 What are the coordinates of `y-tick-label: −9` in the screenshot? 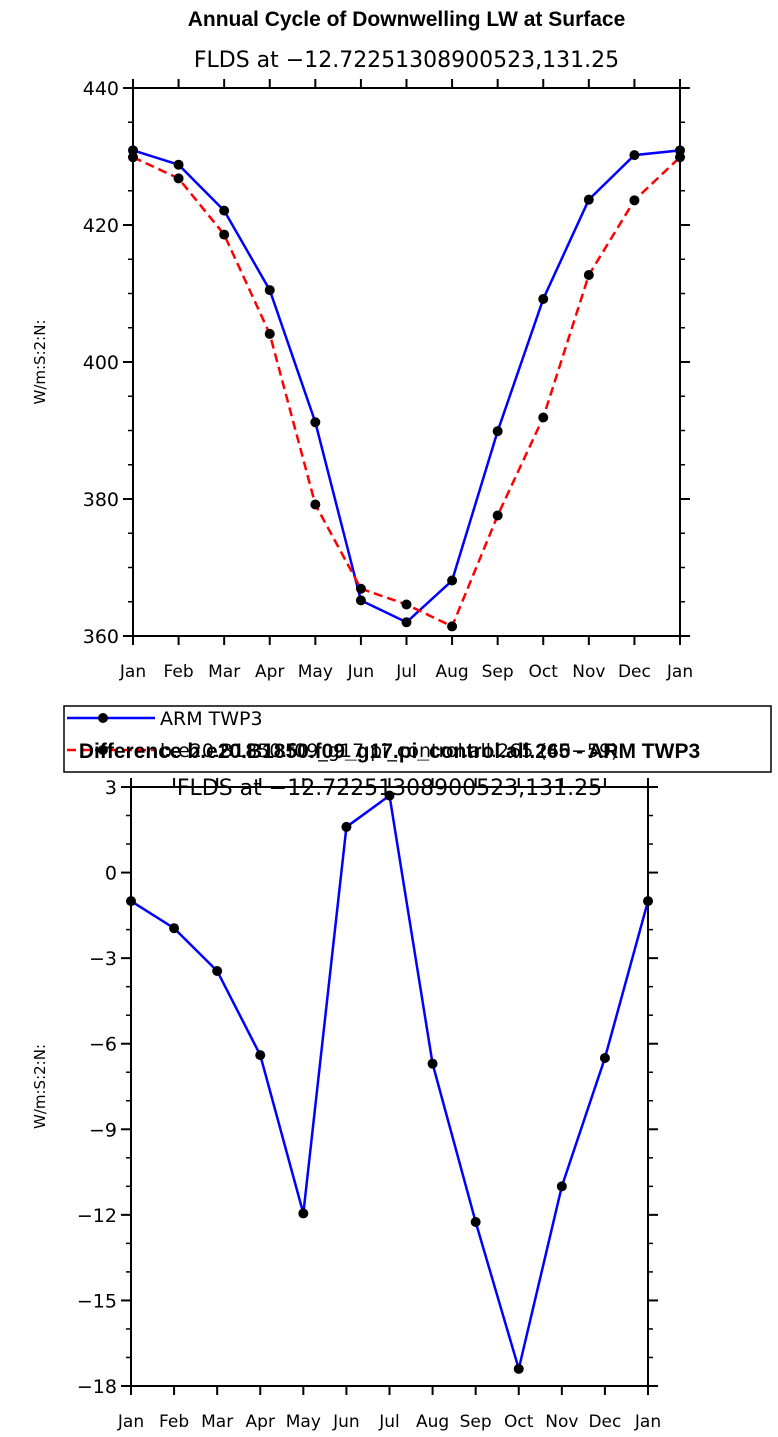 It's located at (103, 1130).